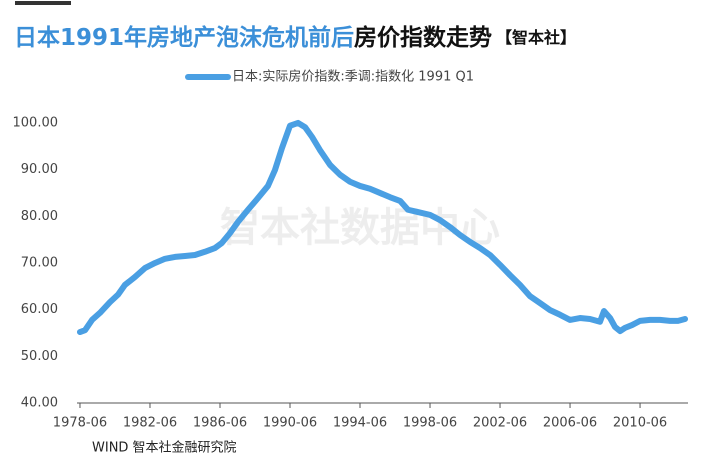 Image resolution: width=719 pixels, height=463 pixels. What do you see at coordinates (423, 37) in the screenshot?
I see `title-suffix: 房价指数走势` at bounding box center [423, 37].